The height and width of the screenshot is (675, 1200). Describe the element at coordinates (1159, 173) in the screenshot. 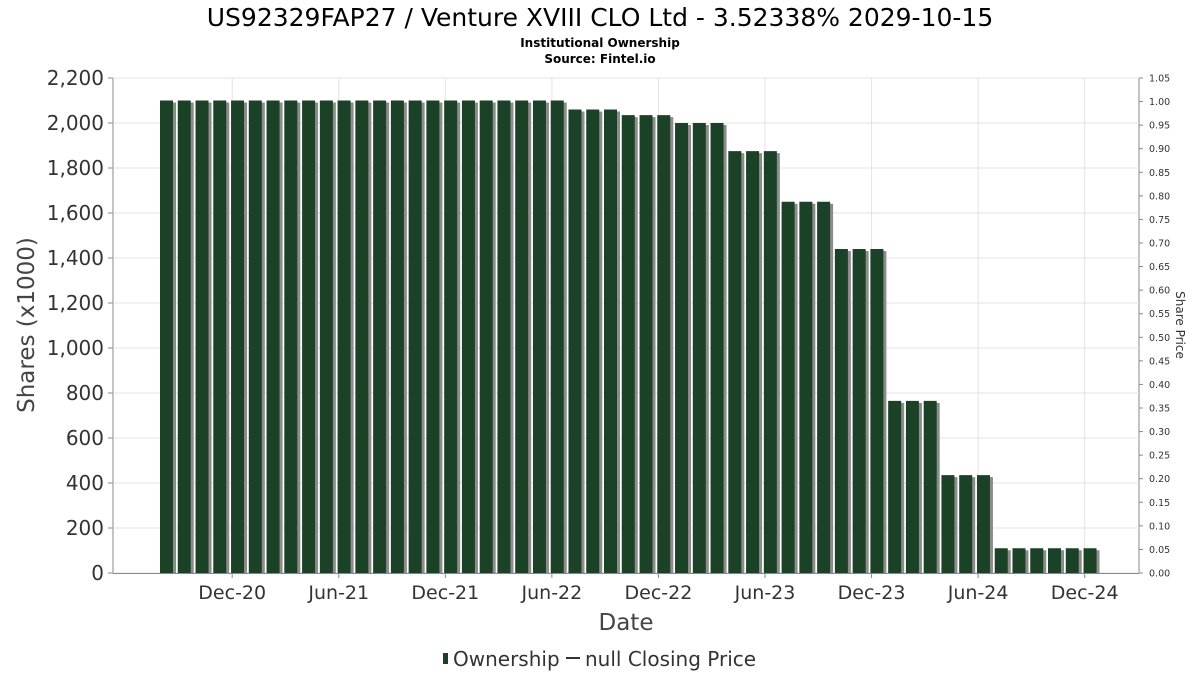

I see `y2-tick-label: 0.85` at that location.